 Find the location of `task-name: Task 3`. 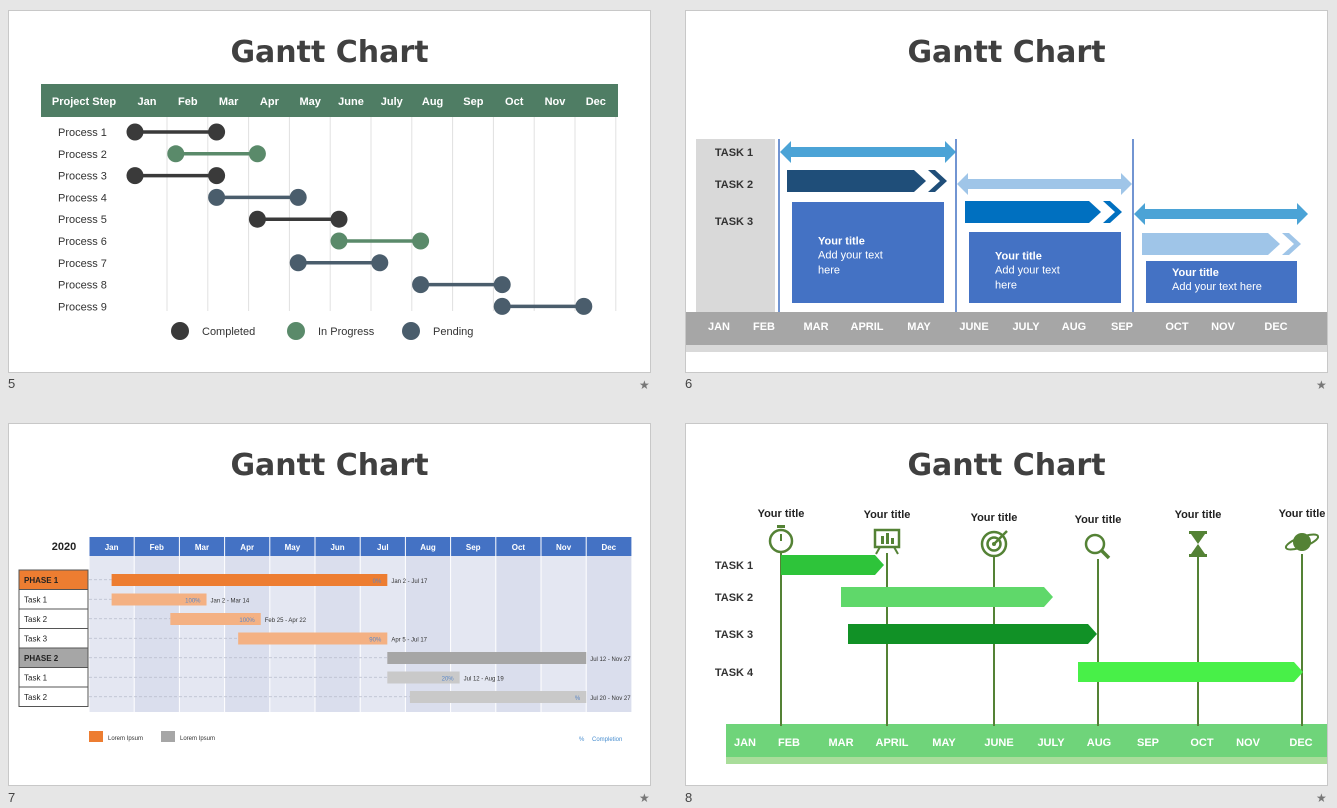

task-name: Task 3 is located at coordinates (36, 639).